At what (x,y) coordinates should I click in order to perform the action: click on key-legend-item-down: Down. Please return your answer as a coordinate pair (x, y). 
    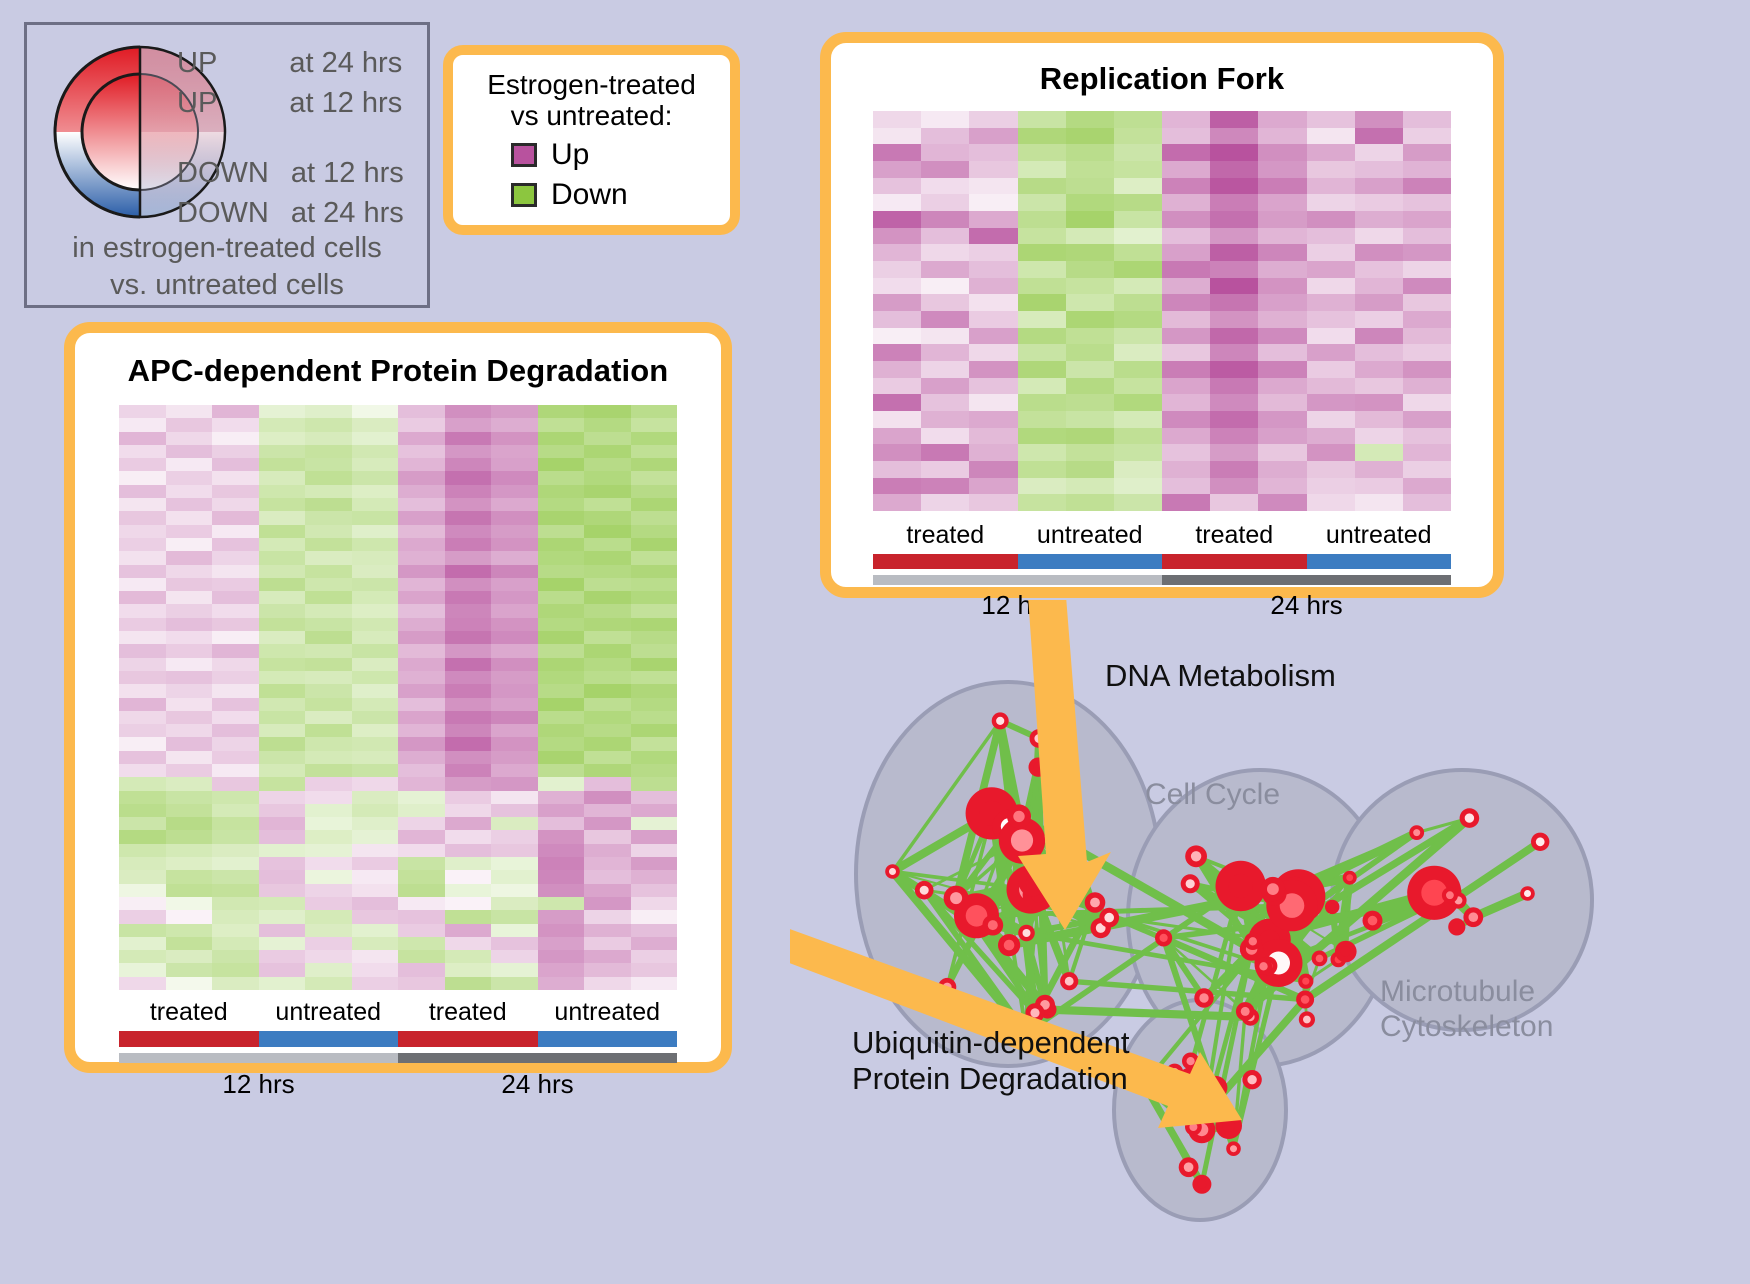
    Looking at the image, I should click on (620, 195).